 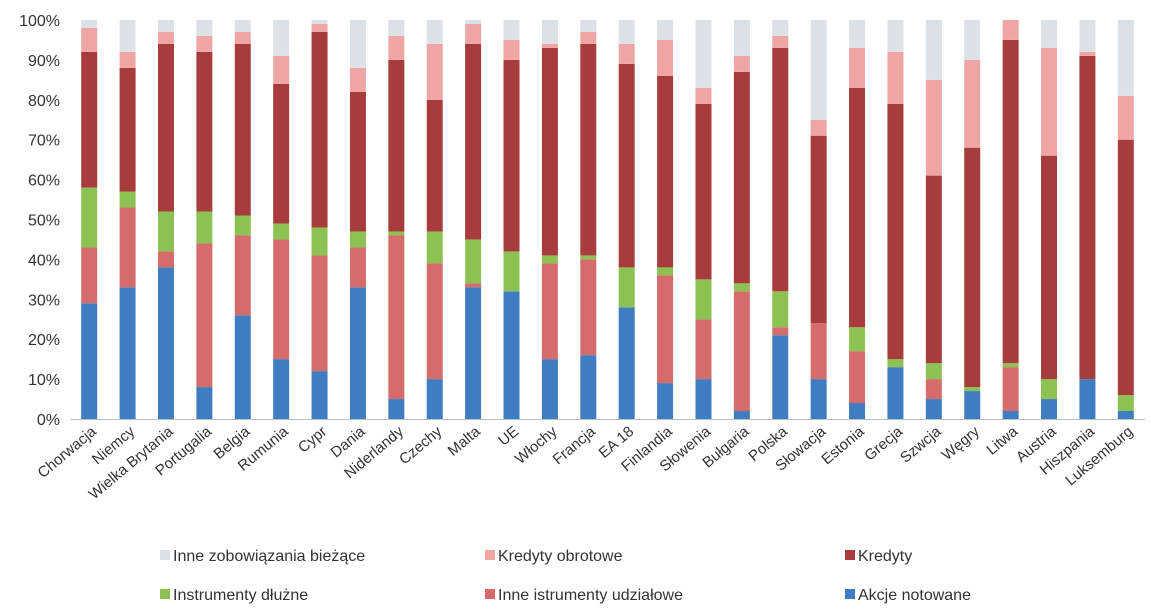 I want to click on bar-group-niemcy, so click(x=127, y=219).